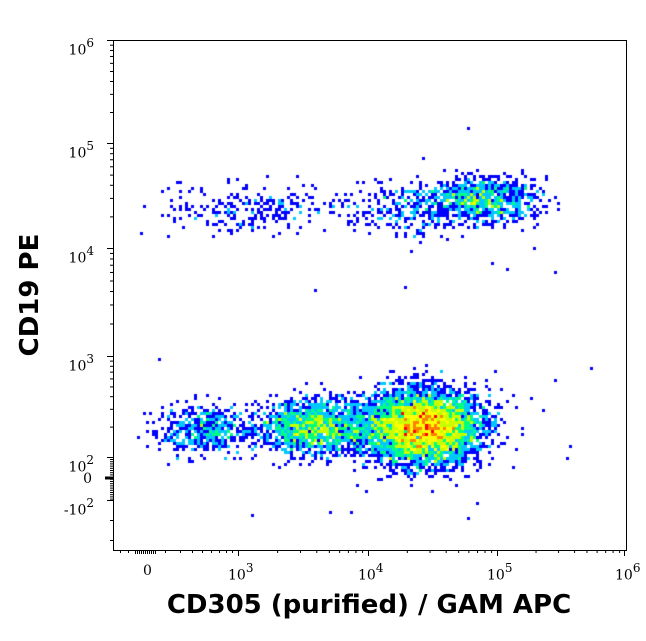 The image size is (646, 641). What do you see at coordinates (81, 464) in the screenshot?
I see `y-tick-label: 10²` at bounding box center [81, 464].